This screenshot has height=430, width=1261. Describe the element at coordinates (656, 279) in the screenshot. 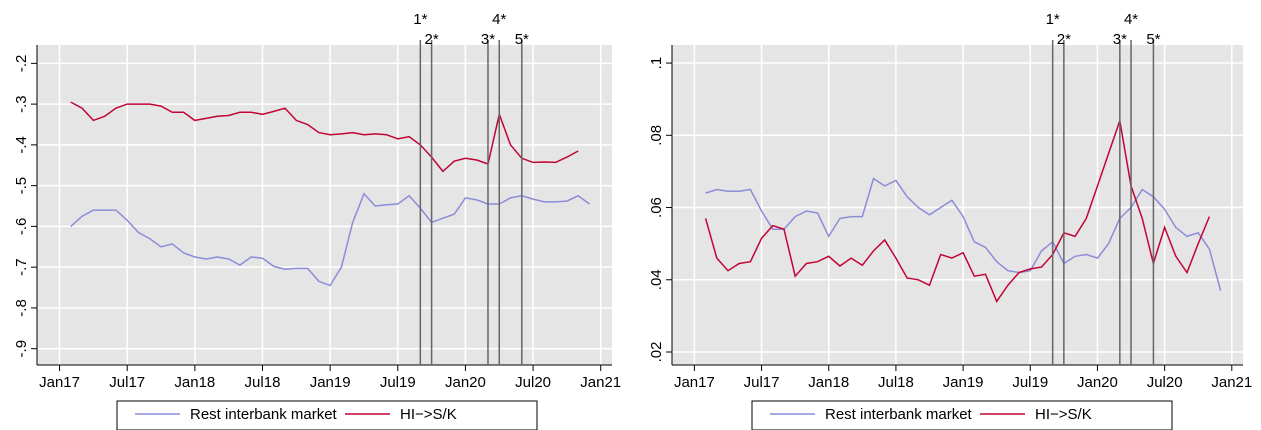

I see `y-tick-label: .04` at that location.